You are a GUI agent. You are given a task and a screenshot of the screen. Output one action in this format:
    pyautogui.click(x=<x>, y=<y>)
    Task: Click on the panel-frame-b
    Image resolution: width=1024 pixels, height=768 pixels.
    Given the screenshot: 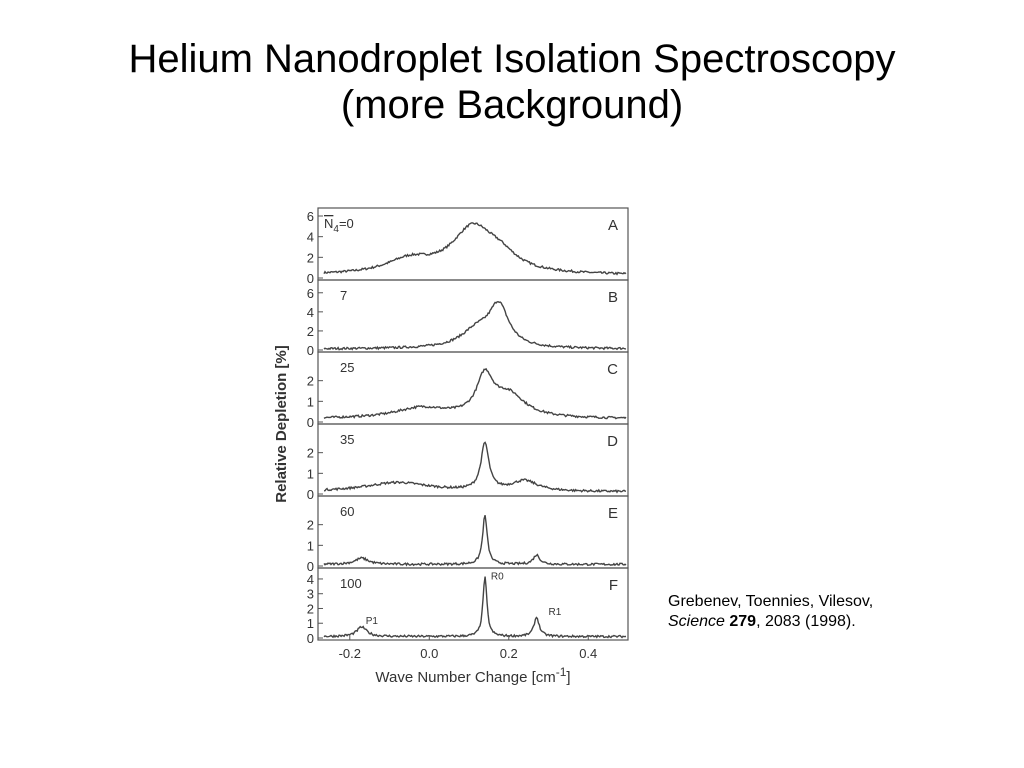 What is the action you would take?
    pyautogui.click(x=473, y=316)
    